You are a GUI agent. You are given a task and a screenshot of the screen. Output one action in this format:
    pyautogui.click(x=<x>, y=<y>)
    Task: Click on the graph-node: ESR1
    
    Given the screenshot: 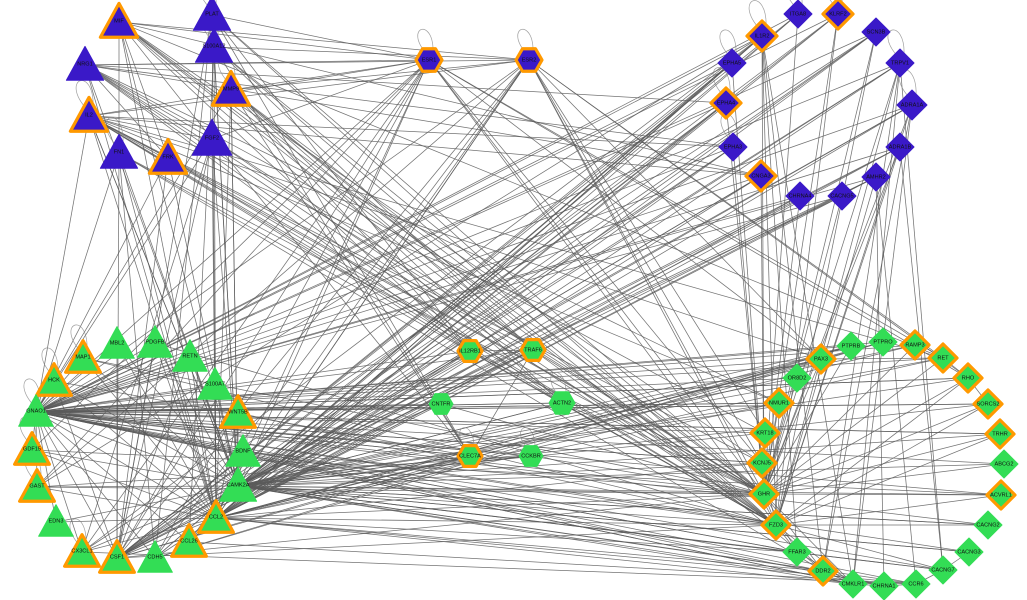 What is the action you would take?
    pyautogui.click(x=429, y=60)
    